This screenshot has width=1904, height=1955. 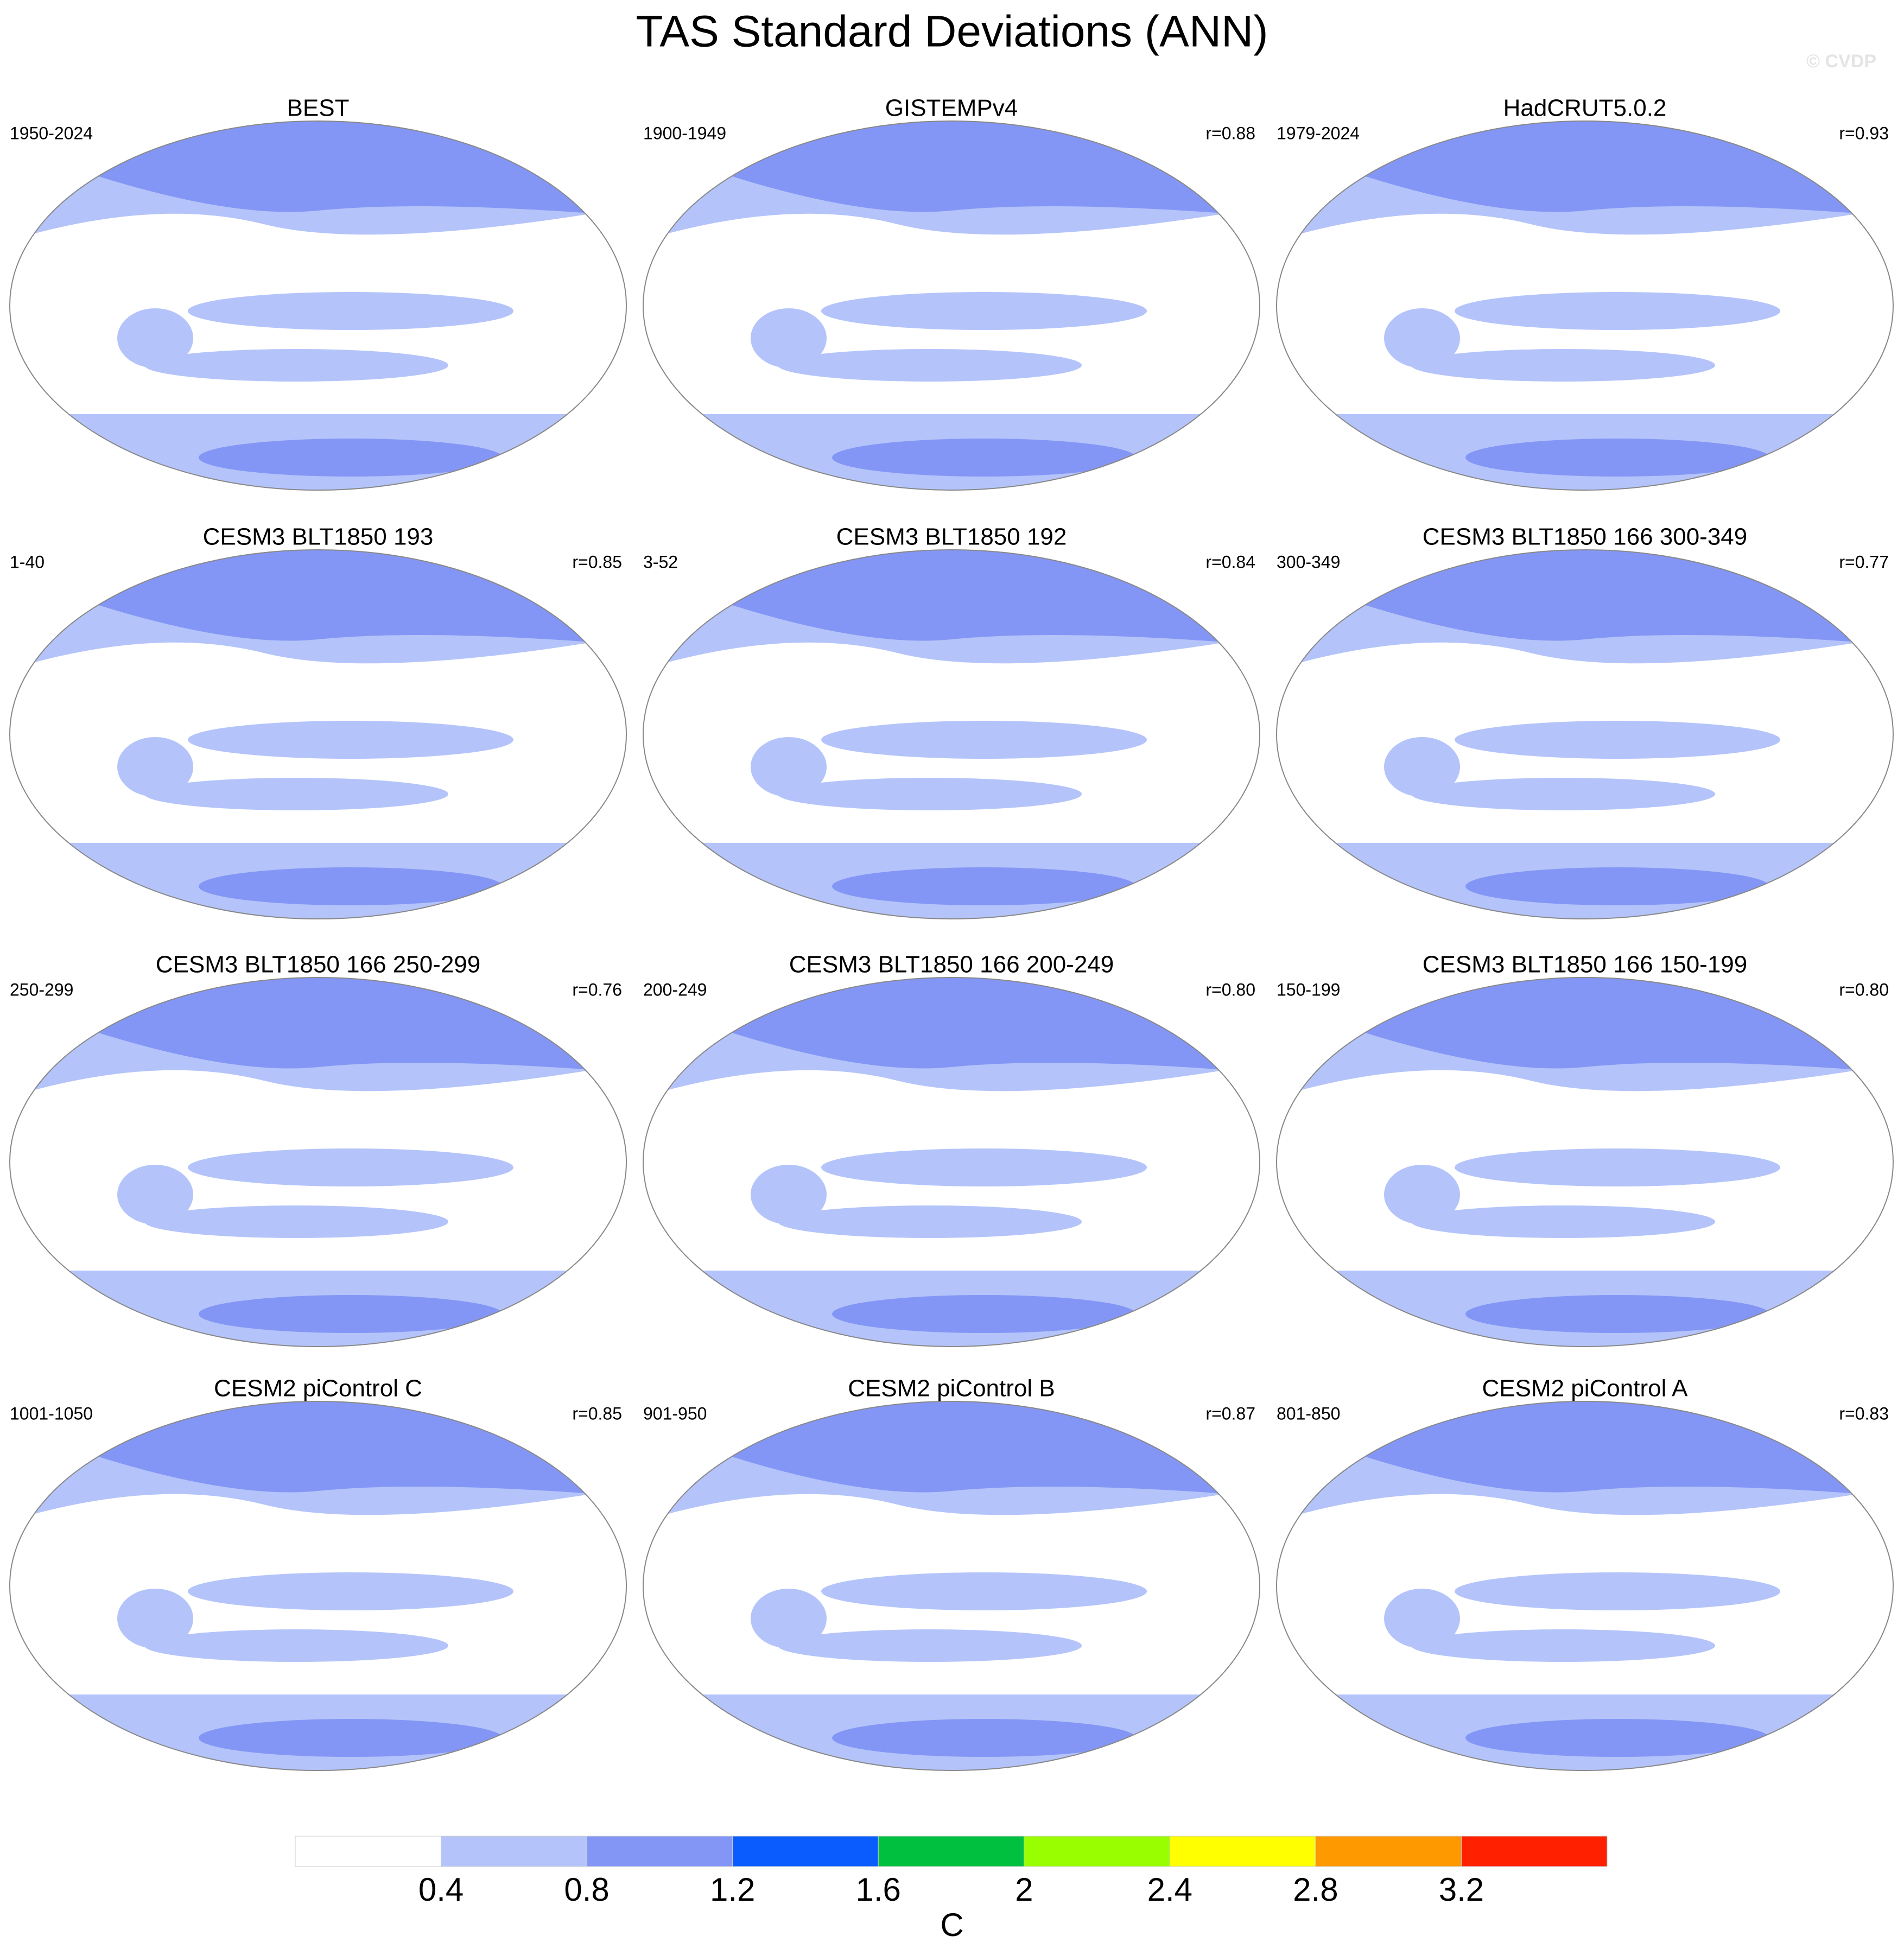 What do you see at coordinates (732, 1889) in the screenshot?
I see `colorbar-tick-label: 1.2` at bounding box center [732, 1889].